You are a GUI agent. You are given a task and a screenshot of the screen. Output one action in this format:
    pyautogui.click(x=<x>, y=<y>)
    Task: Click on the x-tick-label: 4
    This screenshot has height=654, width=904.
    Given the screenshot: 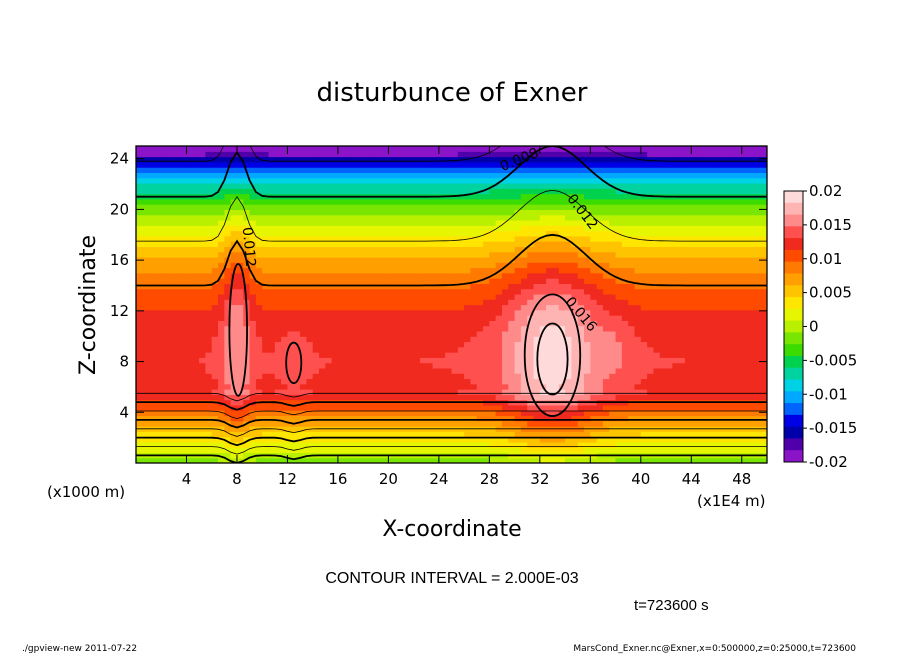 What is the action you would take?
    pyautogui.click(x=187, y=479)
    